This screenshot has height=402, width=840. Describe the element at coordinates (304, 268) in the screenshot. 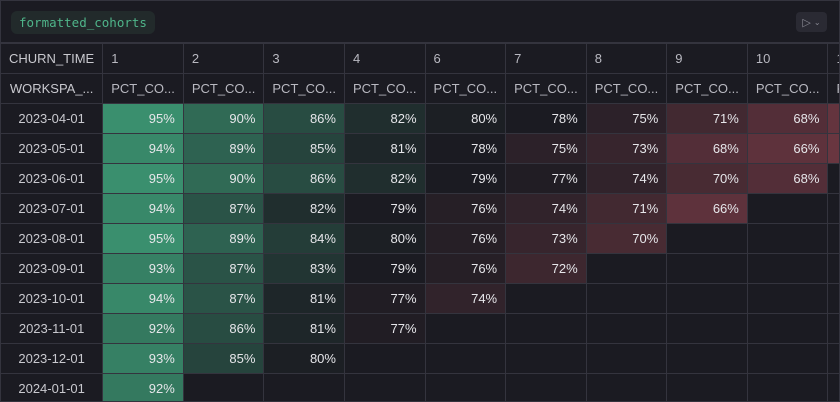

I see `value-cell: 83%` at that location.